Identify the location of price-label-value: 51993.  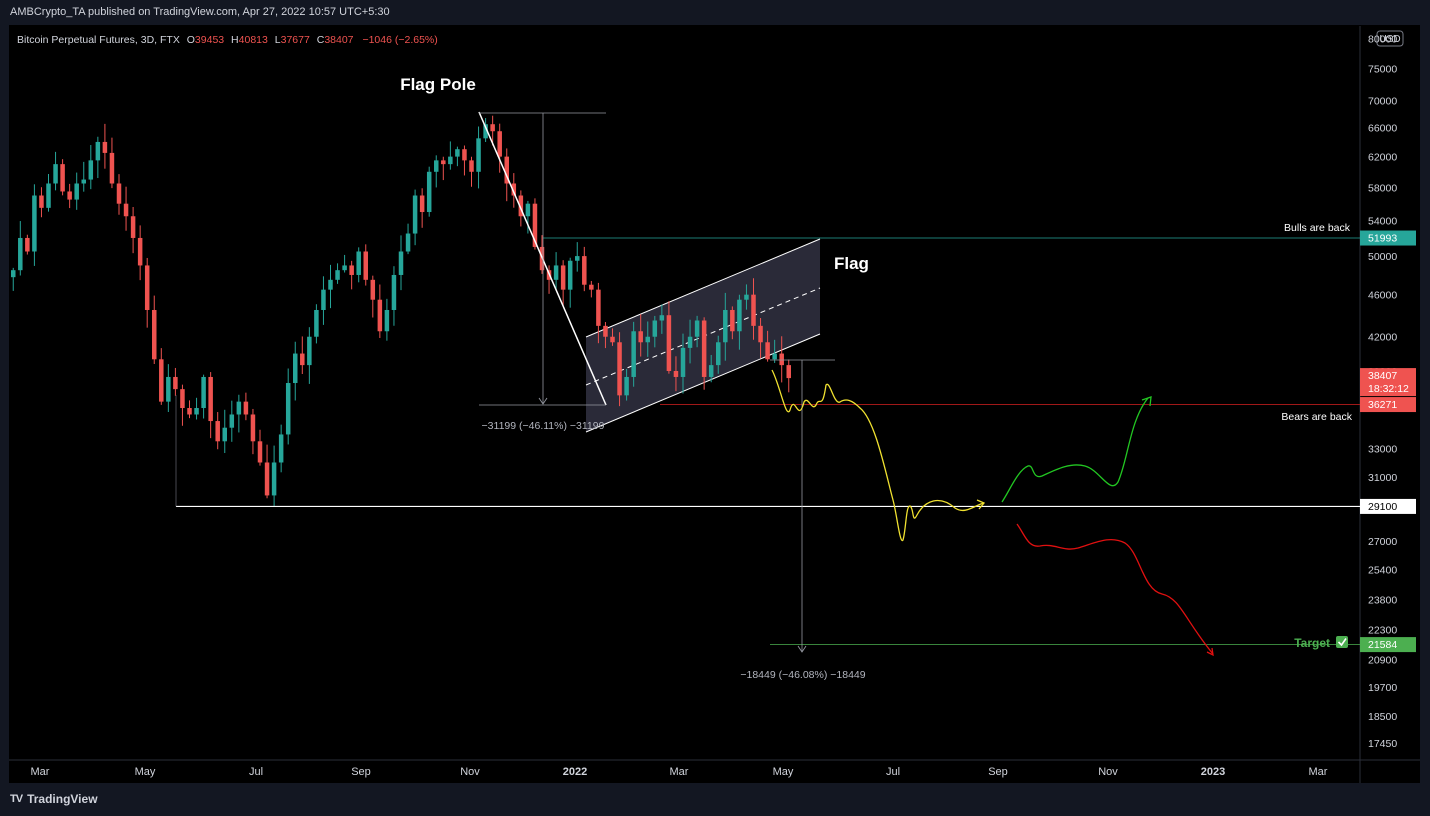
(1382, 239).